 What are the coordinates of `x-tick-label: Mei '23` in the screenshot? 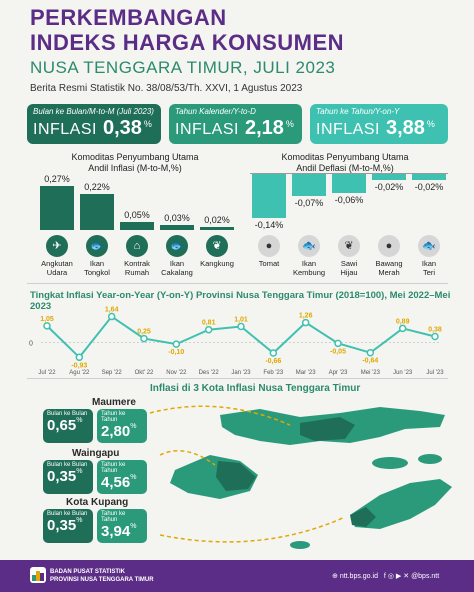 It's located at (371, 373).